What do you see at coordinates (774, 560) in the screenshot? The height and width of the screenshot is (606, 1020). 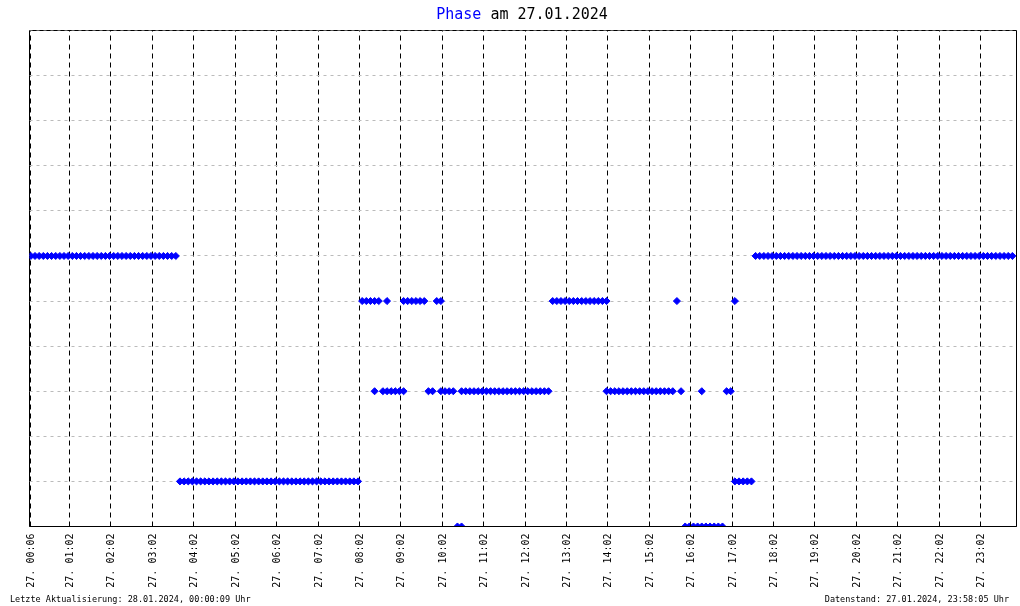 I see `x-tick-label: 27. 18:02` at bounding box center [774, 560].